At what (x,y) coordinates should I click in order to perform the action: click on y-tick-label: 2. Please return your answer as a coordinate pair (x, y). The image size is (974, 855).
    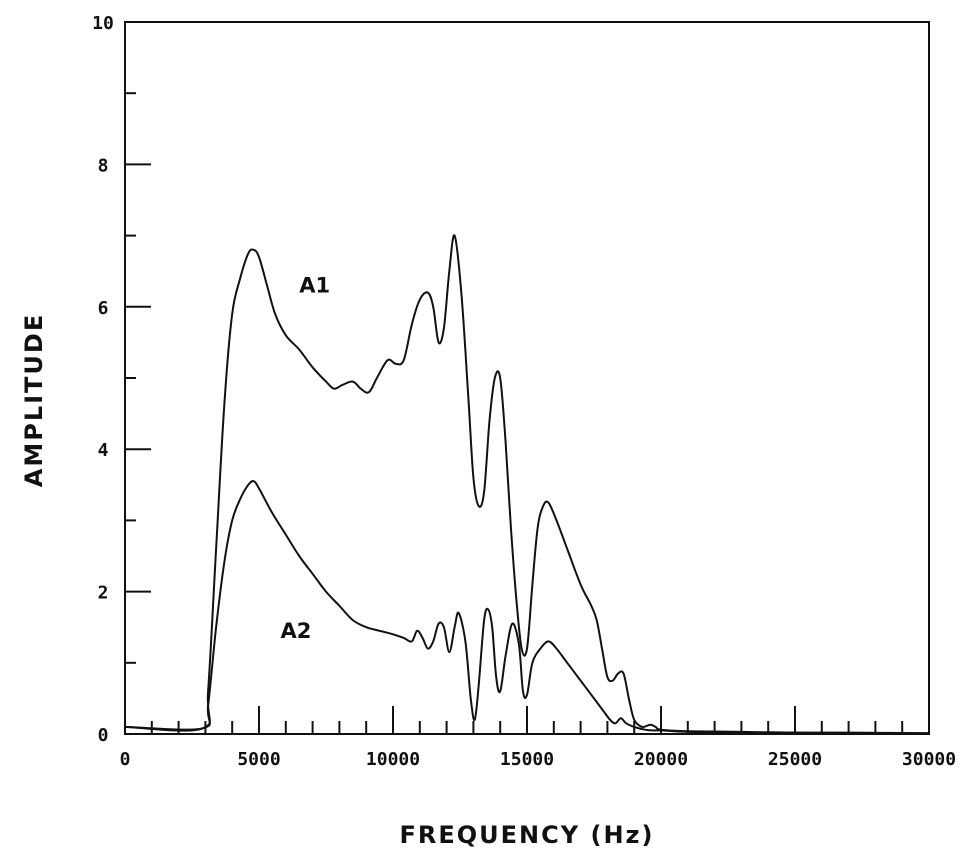
    Looking at the image, I should click on (103, 593).